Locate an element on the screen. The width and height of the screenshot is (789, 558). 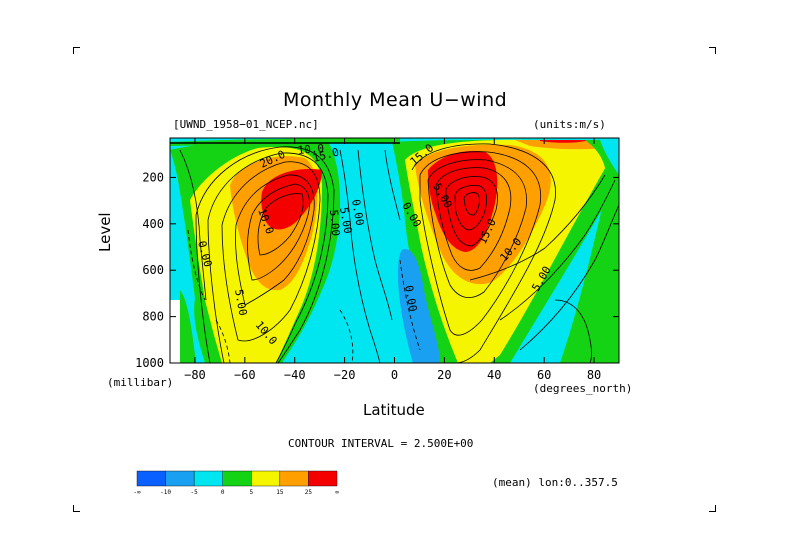
y-tick-label: 600 is located at coordinates (153, 270).